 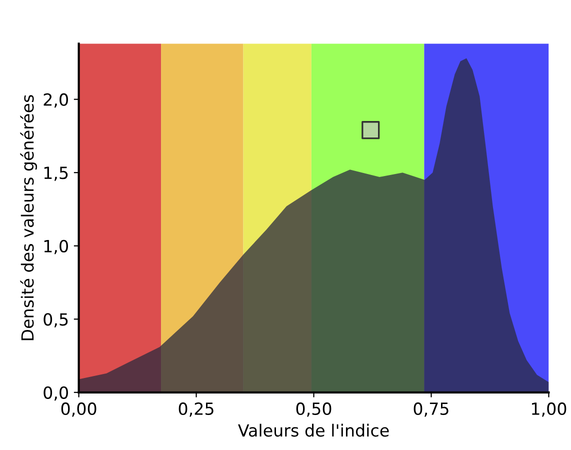 What do you see at coordinates (56, 100) in the screenshot?
I see `y-tick-label: 2,0` at bounding box center [56, 100].